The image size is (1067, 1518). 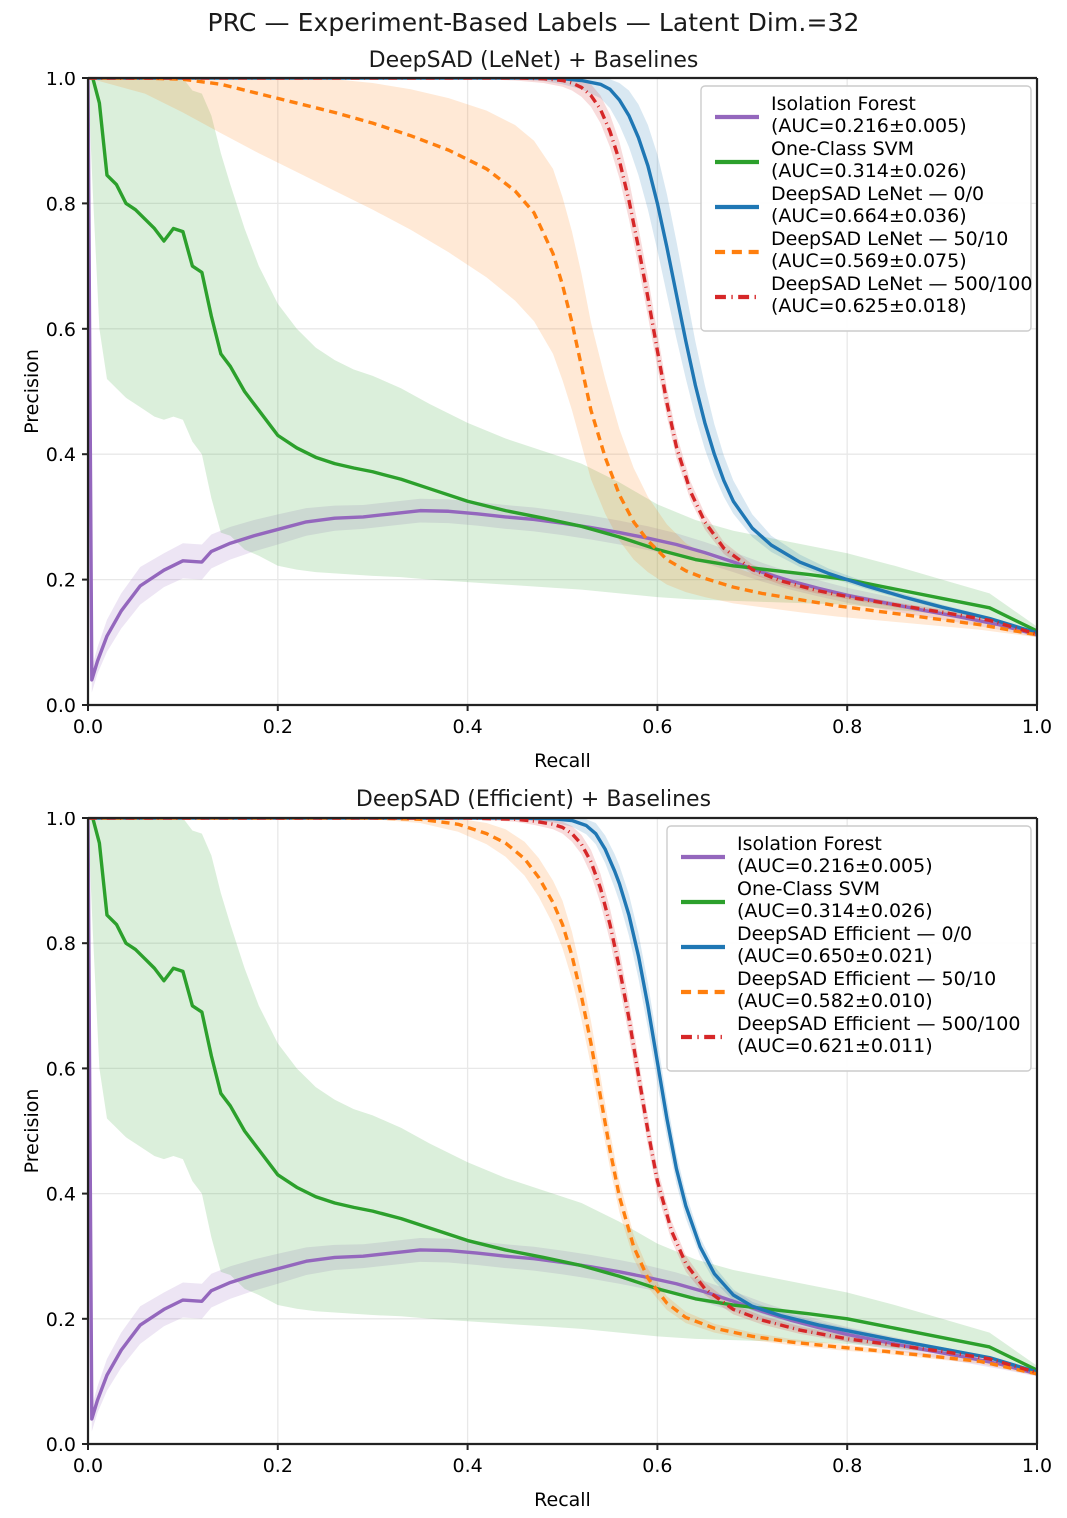 I want to click on legend-label-3: DeepSAD LeNet — 50/10, so click(x=889, y=239).